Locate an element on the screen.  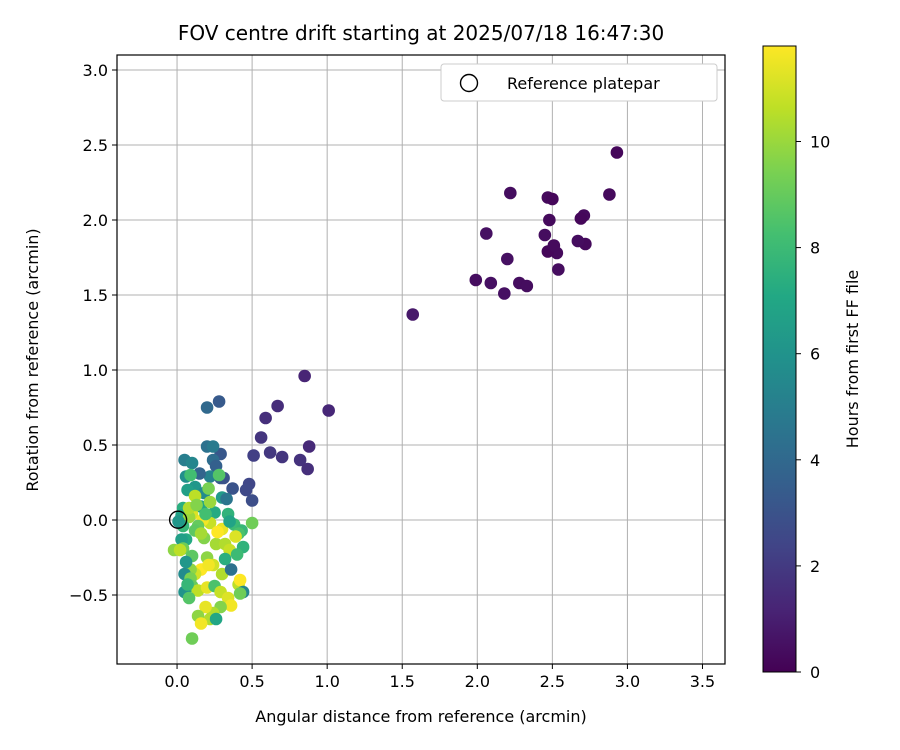
colorbar is located at coordinates (779, 359).